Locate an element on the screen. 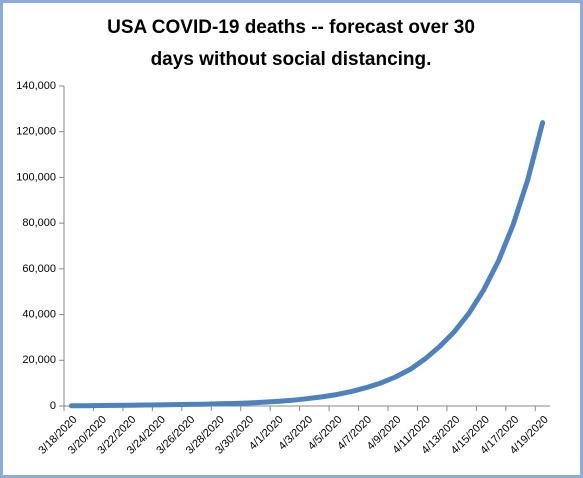  y-tick-label: 60,000 is located at coordinates (39, 269).